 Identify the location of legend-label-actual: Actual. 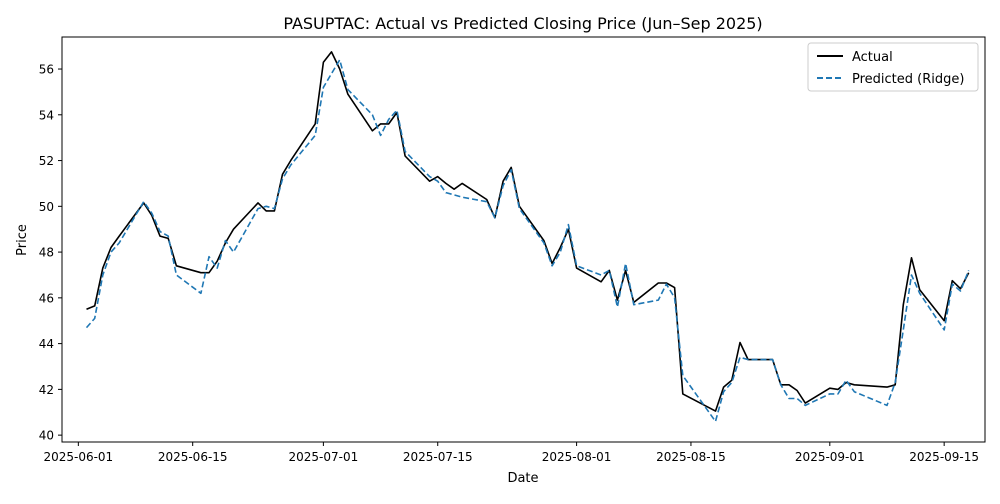
(872, 57).